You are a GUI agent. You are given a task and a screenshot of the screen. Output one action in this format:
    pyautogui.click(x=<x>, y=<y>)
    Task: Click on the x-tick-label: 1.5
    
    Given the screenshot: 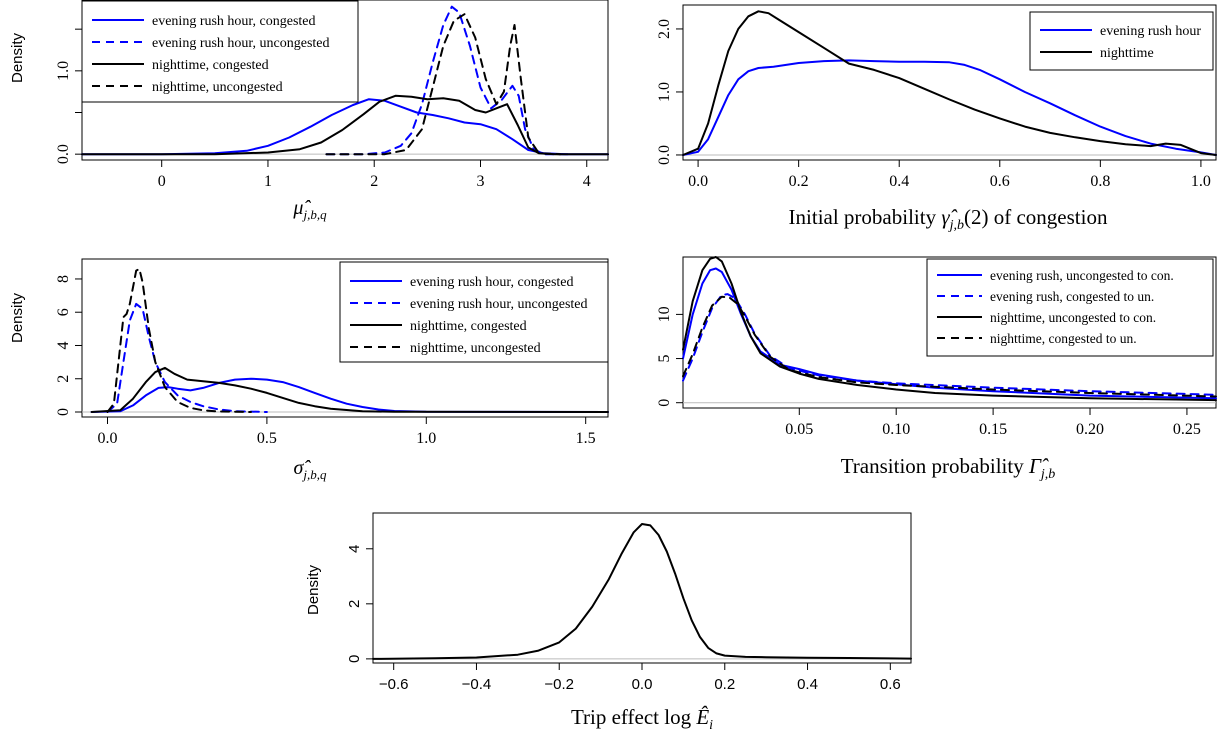 What is the action you would take?
    pyautogui.click(x=586, y=438)
    